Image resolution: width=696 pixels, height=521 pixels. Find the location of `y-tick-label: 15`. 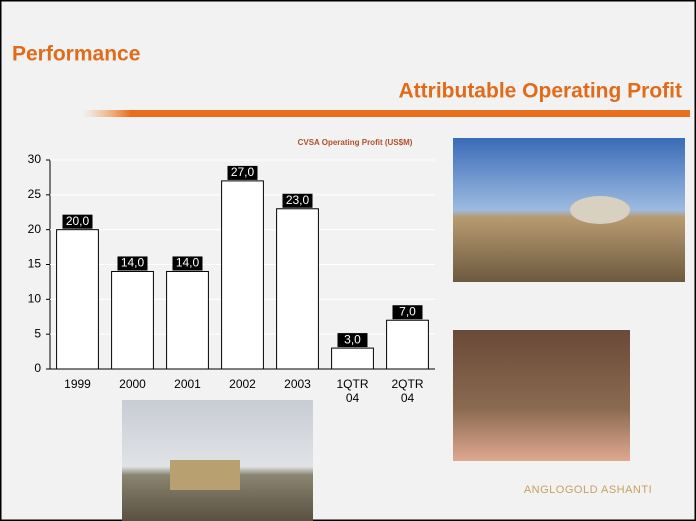

y-tick-label: 15 is located at coordinates (35, 264).